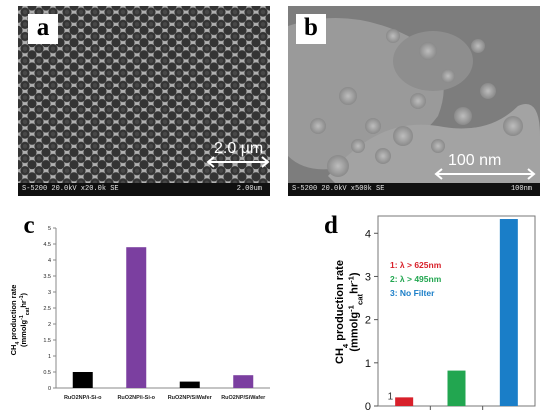 The width and height of the screenshot is (550, 416). I want to click on panel-label-a: a, so click(43, 29).